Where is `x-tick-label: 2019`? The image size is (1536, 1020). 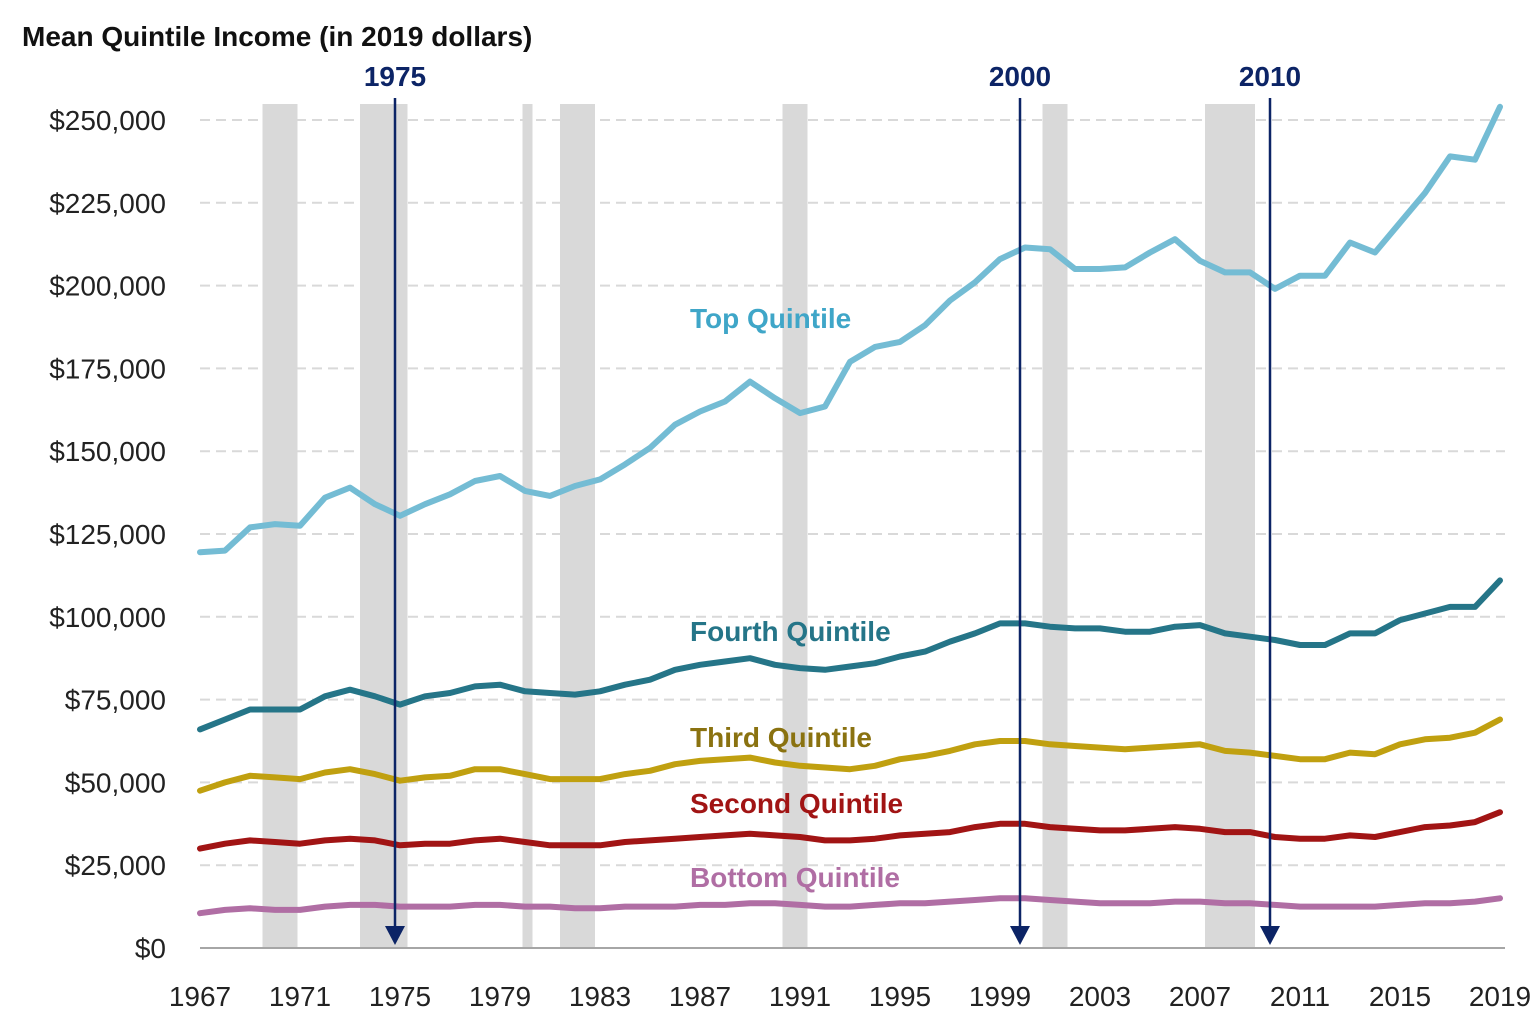
x-tick-label: 2019 is located at coordinates (1500, 996).